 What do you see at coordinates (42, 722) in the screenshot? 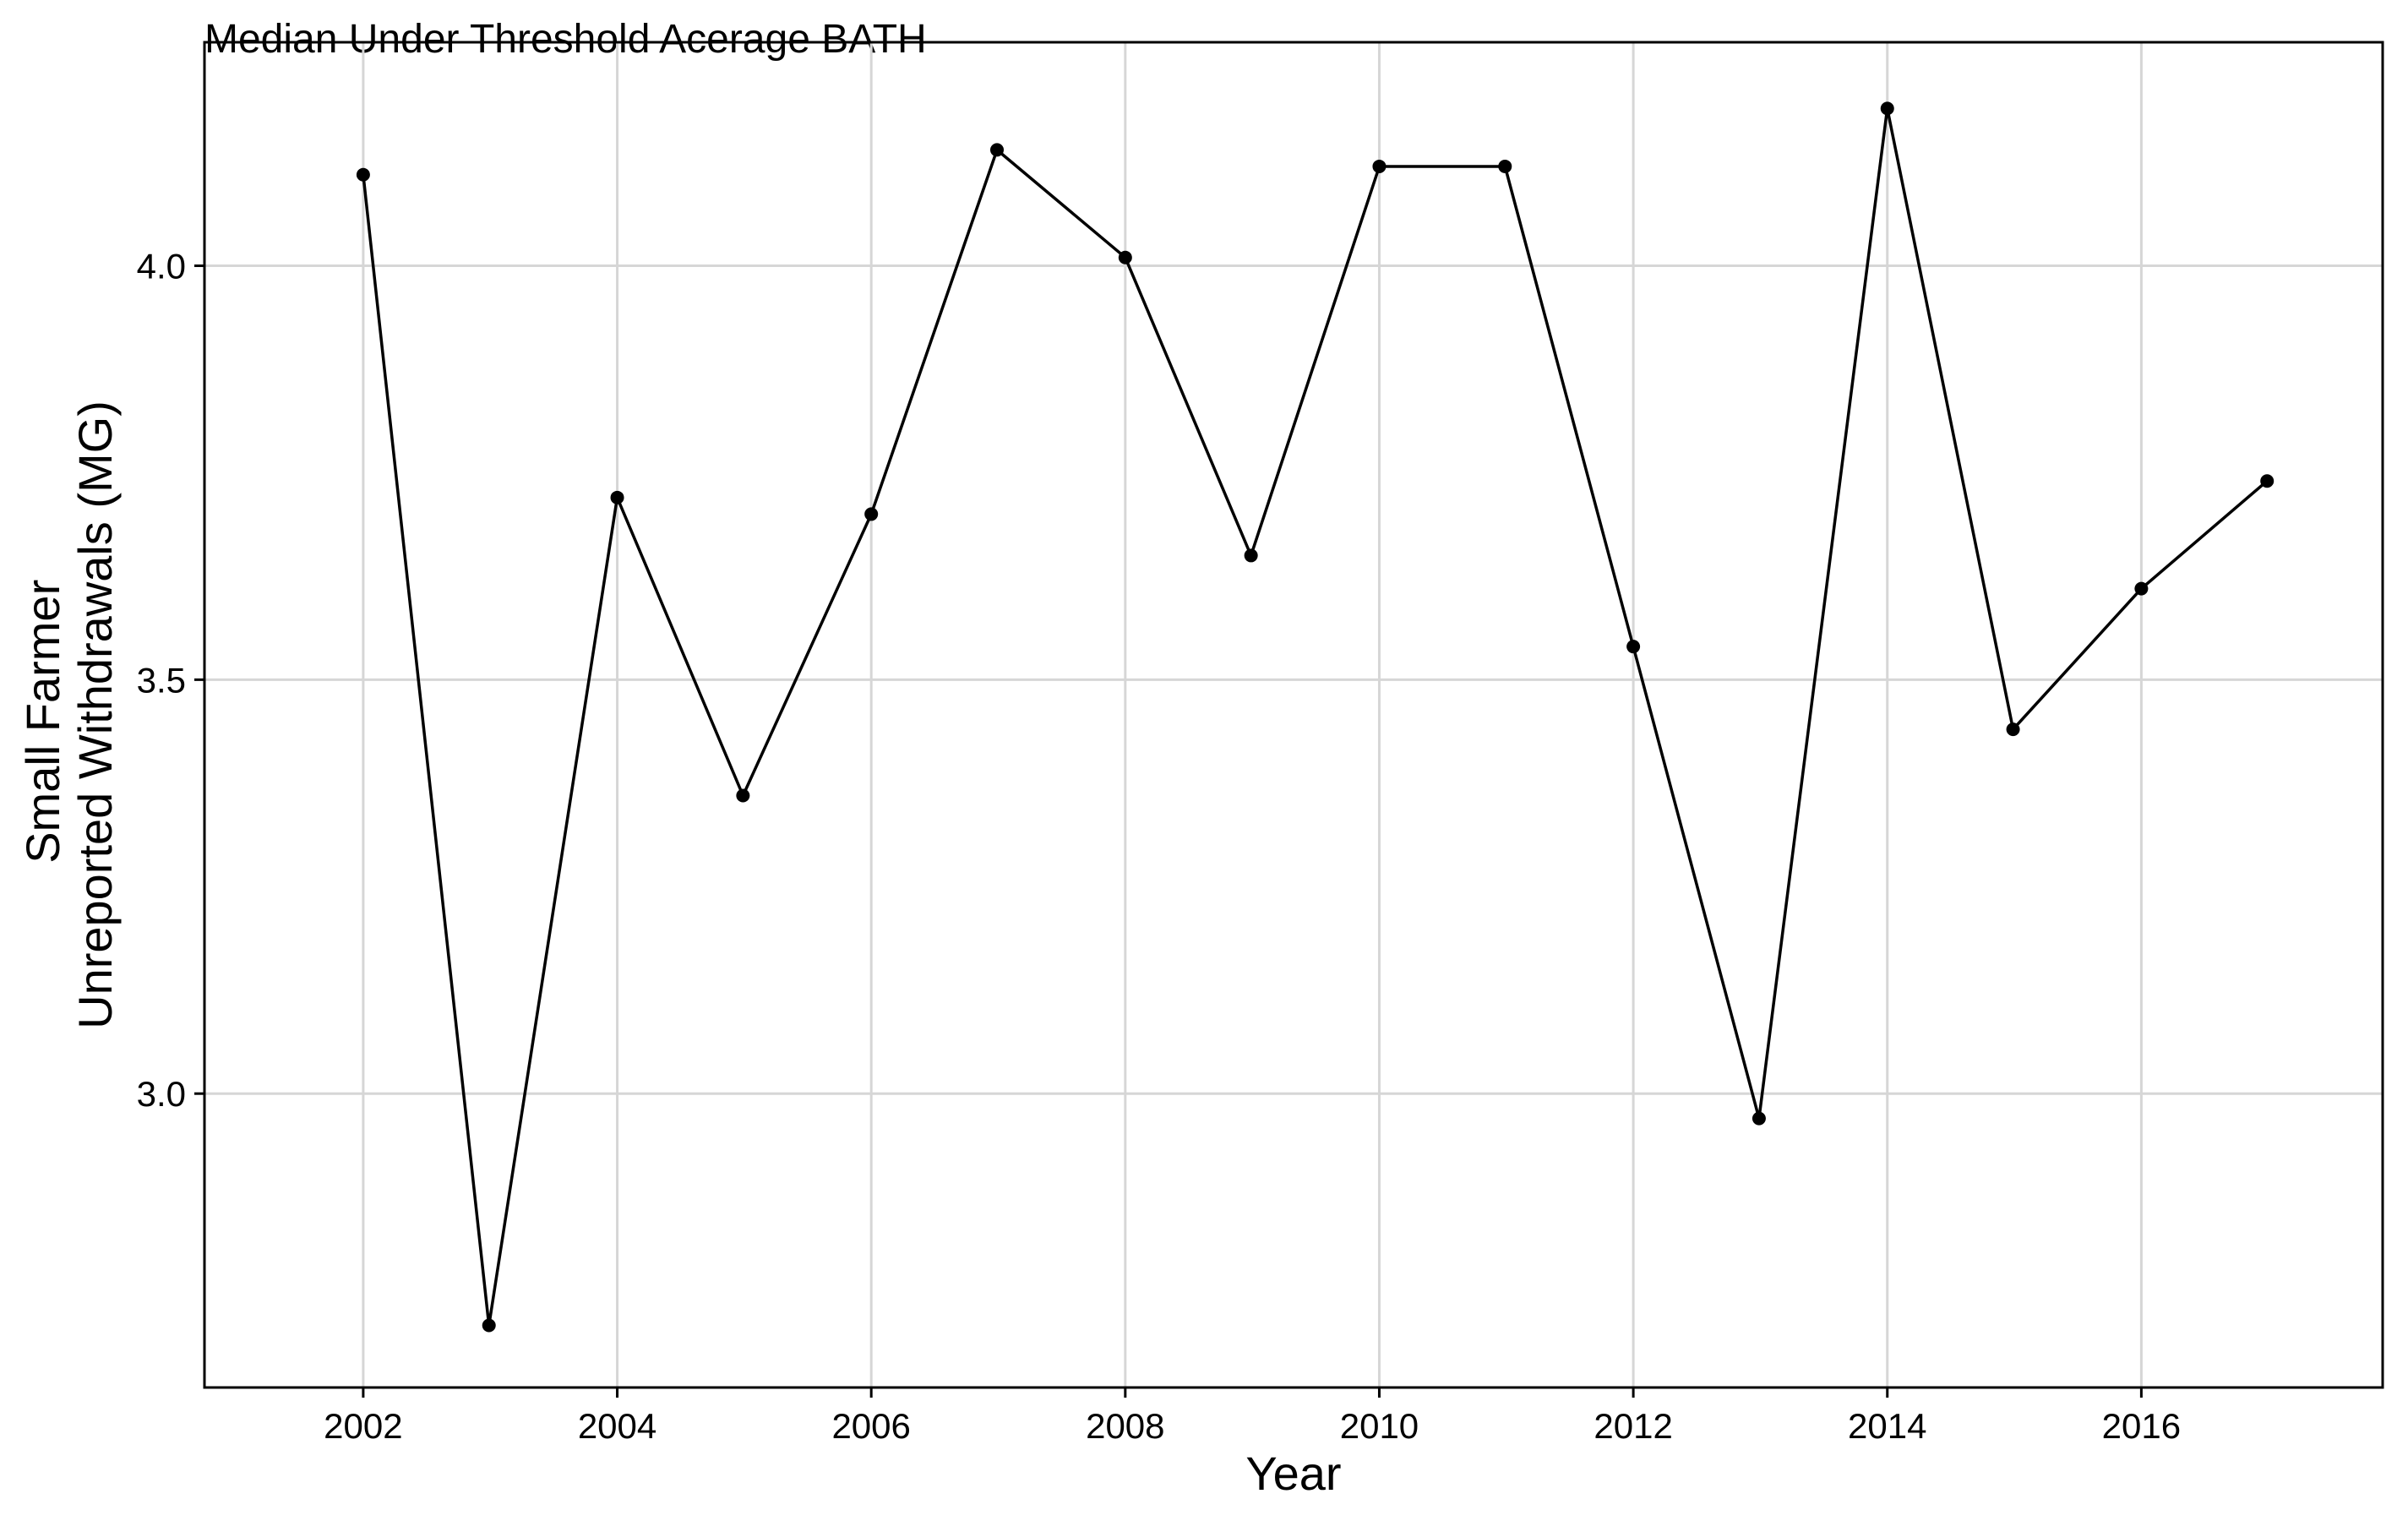
I see `y-axis-label-line-1: Small Farmer` at bounding box center [42, 722].